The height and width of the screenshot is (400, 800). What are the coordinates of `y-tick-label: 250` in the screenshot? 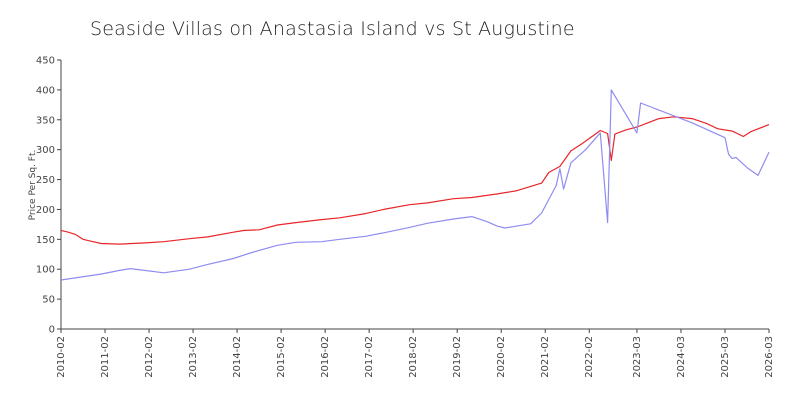 It's located at (45, 180).